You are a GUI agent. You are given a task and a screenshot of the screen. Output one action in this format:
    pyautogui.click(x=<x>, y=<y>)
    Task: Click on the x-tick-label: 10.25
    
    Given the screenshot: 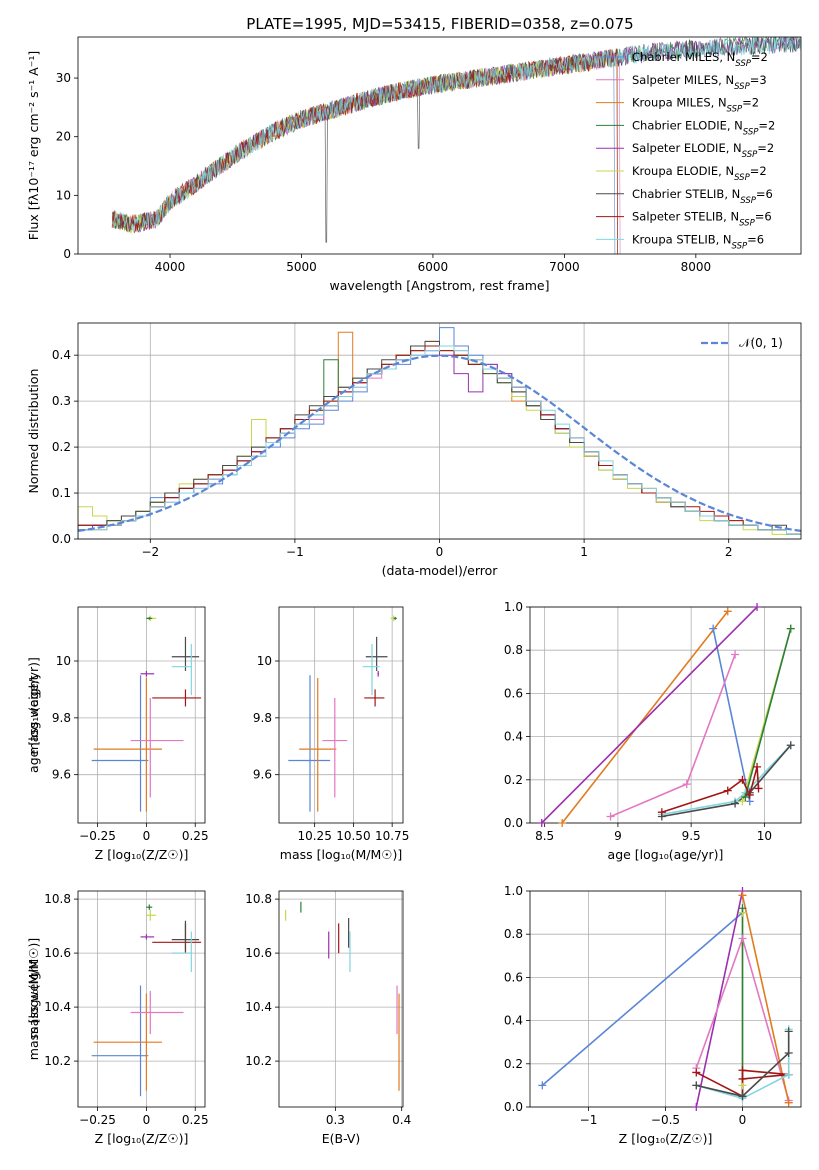 What is the action you would take?
    pyautogui.click(x=314, y=836)
    